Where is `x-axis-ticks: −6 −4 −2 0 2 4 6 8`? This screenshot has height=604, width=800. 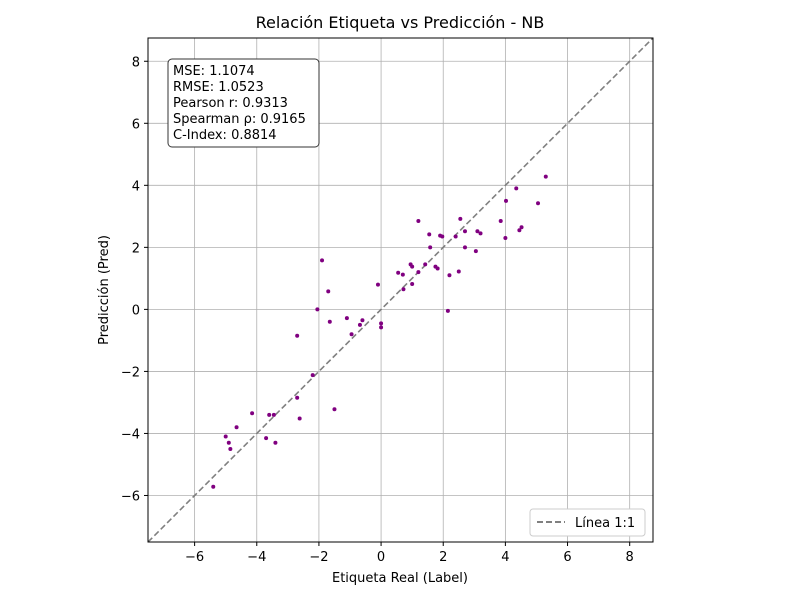
x-axis-ticks: −6 −4 −2 0 2 4 6 8 is located at coordinates (409, 553).